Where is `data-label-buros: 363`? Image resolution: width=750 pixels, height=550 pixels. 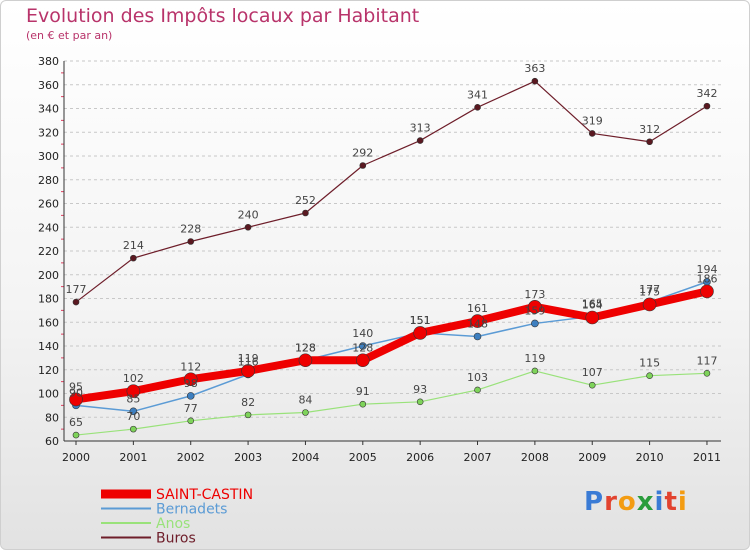
data-label-buros: 363 is located at coordinates (534, 68).